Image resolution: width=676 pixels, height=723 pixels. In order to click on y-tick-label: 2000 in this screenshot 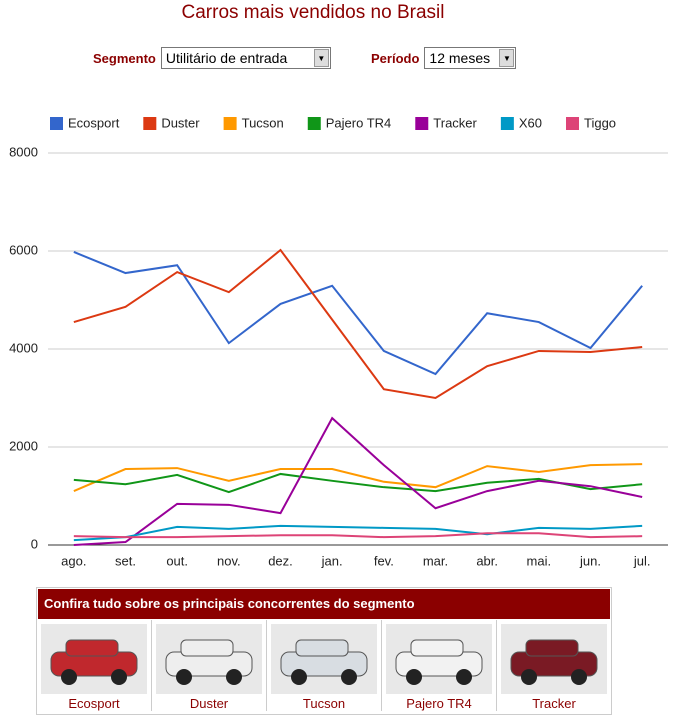, I will do `click(23, 445)`.